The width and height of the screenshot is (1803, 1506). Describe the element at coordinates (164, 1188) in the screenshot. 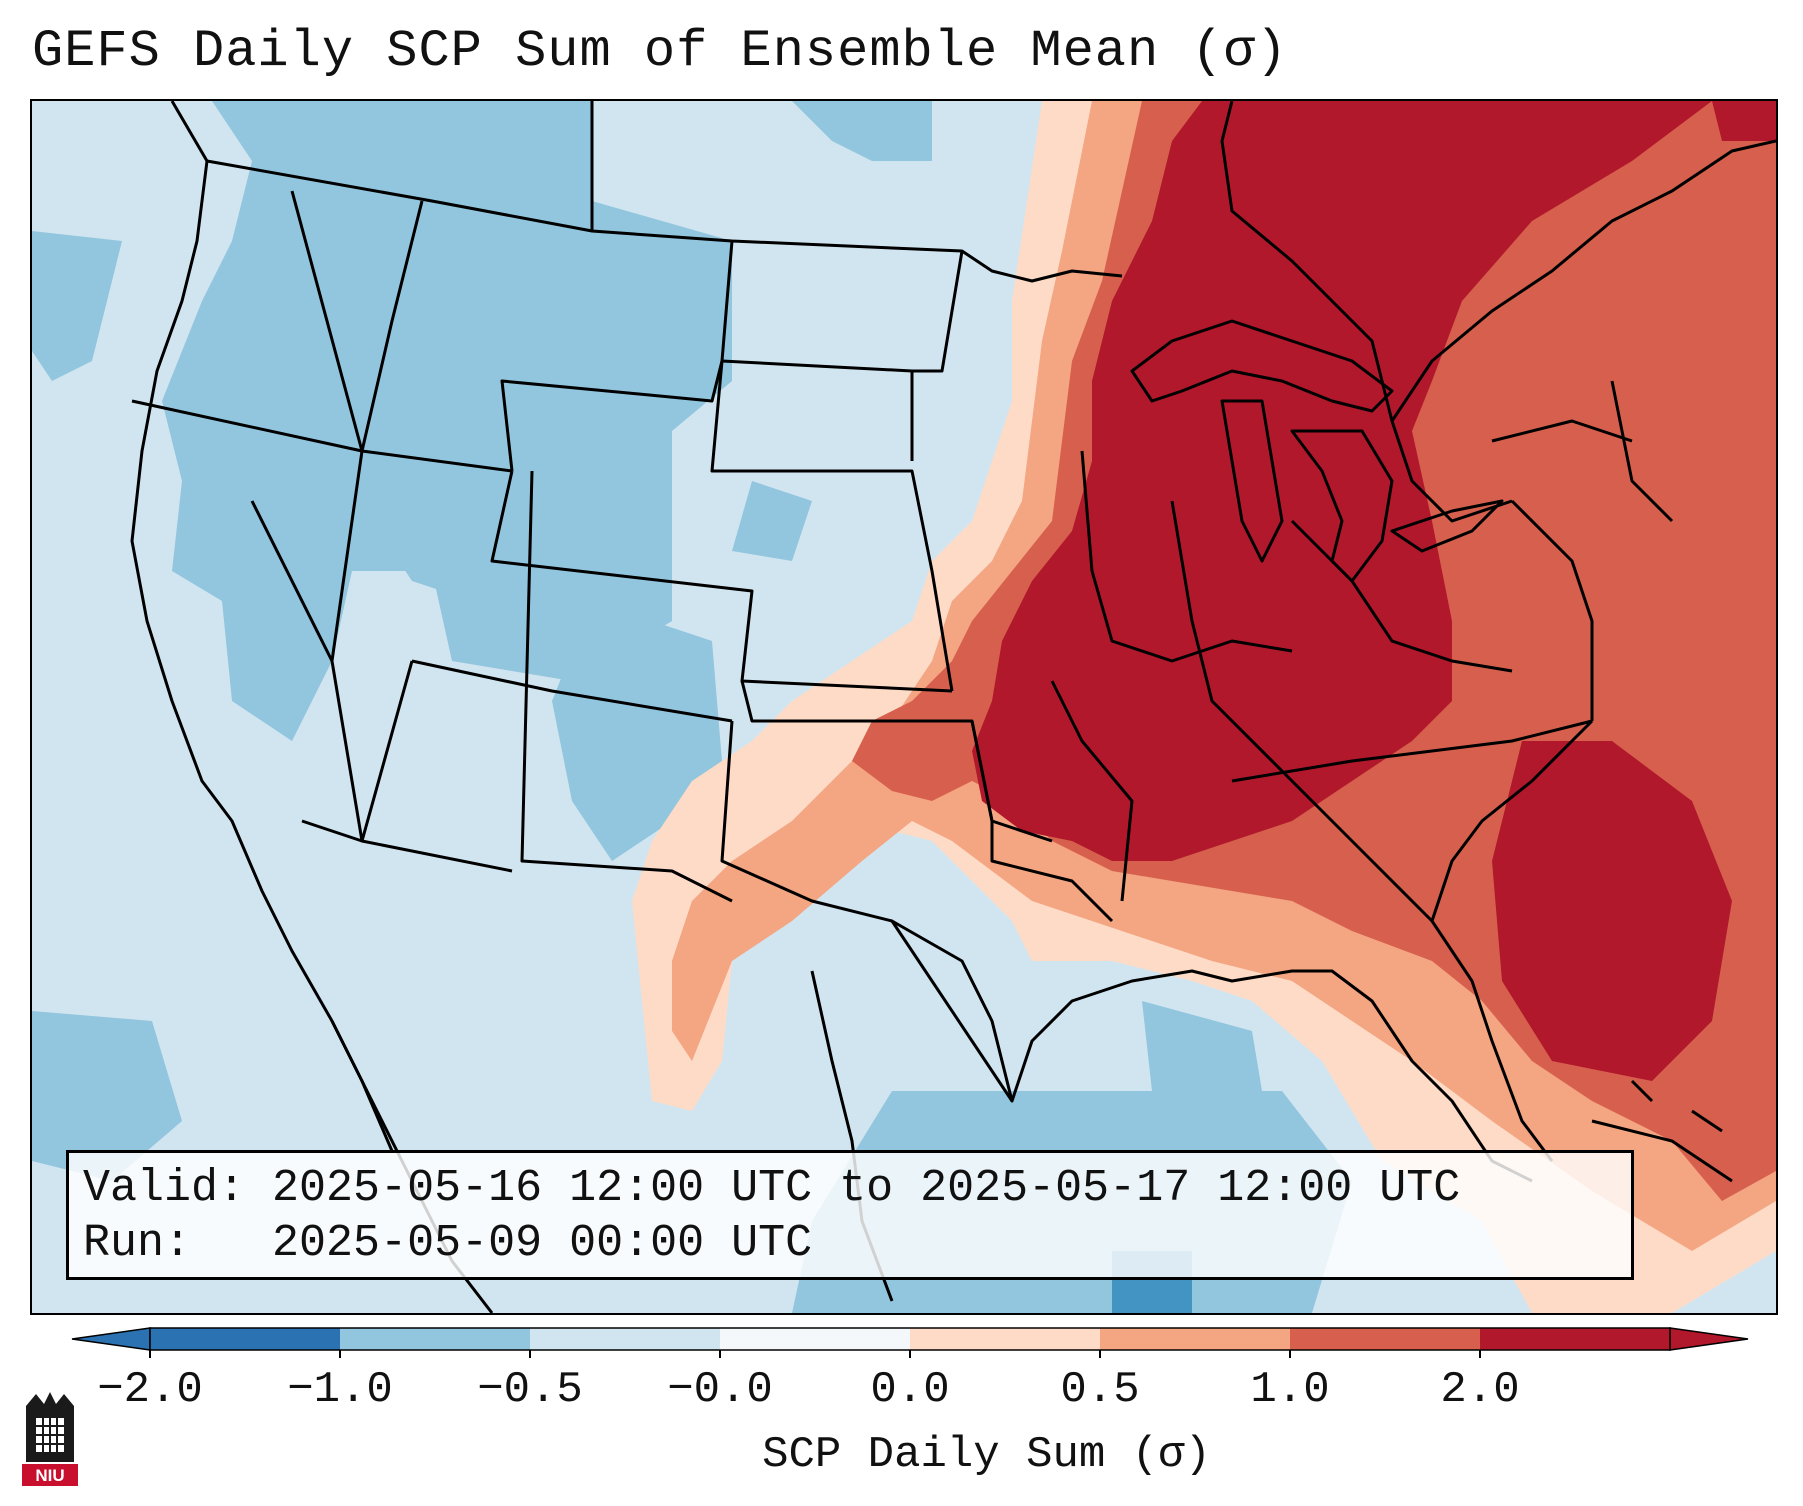

I see `valid-label: Valid:` at that location.